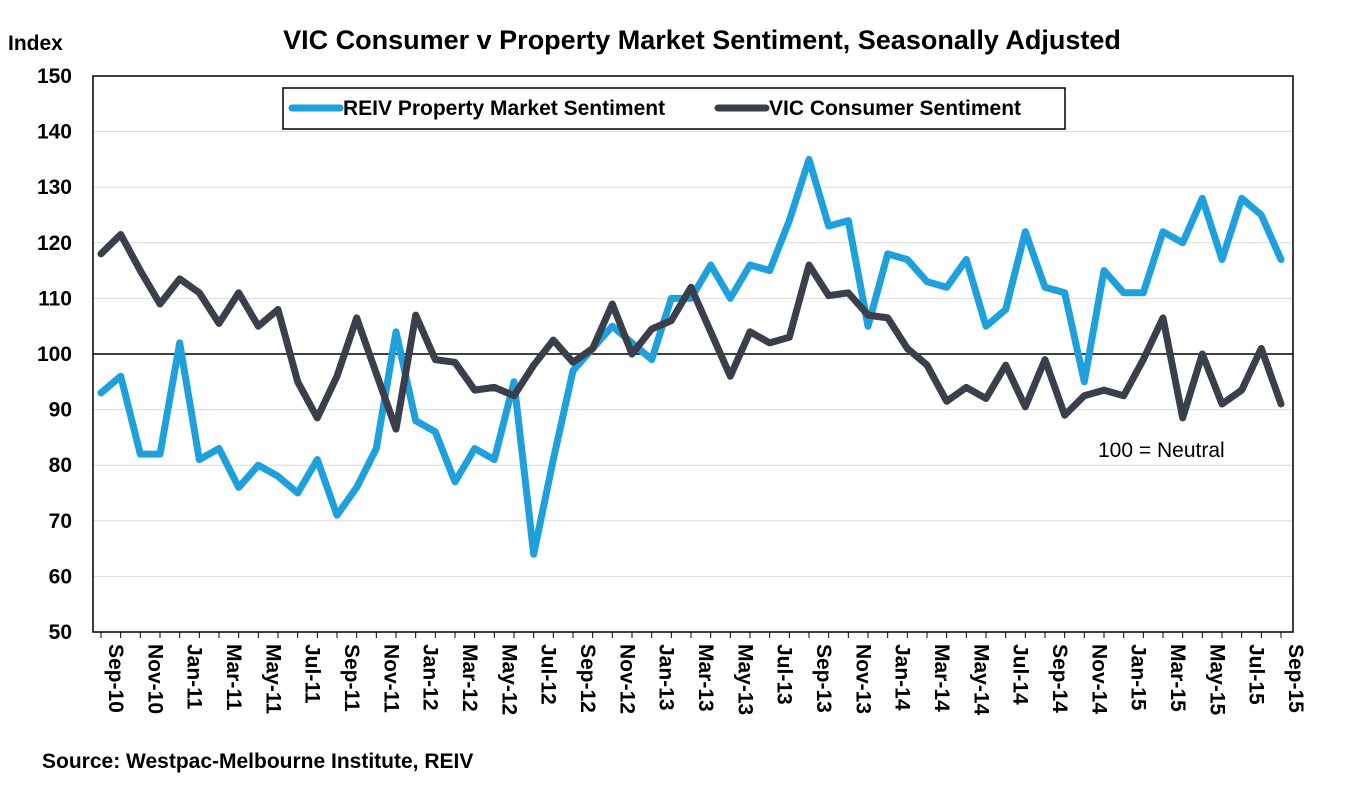  What do you see at coordinates (626, 679) in the screenshot?
I see `x-tick-label: Nov-12` at bounding box center [626, 679].